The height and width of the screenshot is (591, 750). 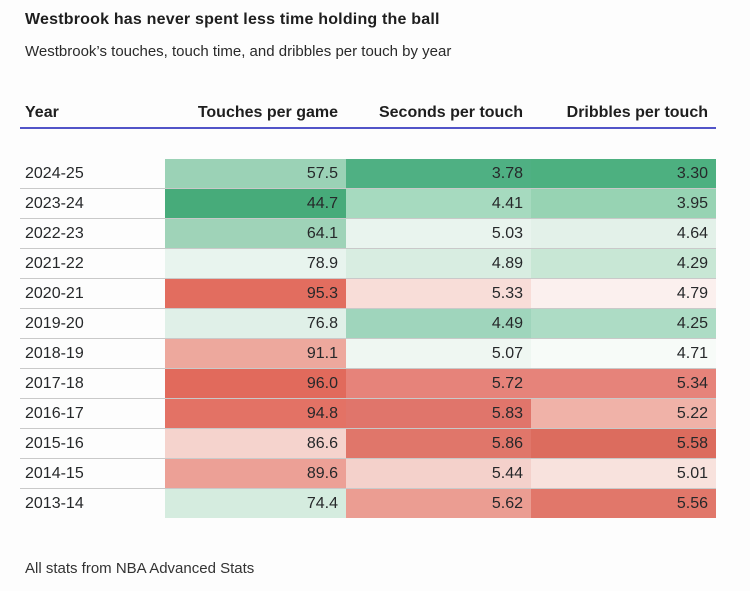 What do you see at coordinates (255, 473) in the screenshot?
I see `touches-cell: 89.6` at bounding box center [255, 473].